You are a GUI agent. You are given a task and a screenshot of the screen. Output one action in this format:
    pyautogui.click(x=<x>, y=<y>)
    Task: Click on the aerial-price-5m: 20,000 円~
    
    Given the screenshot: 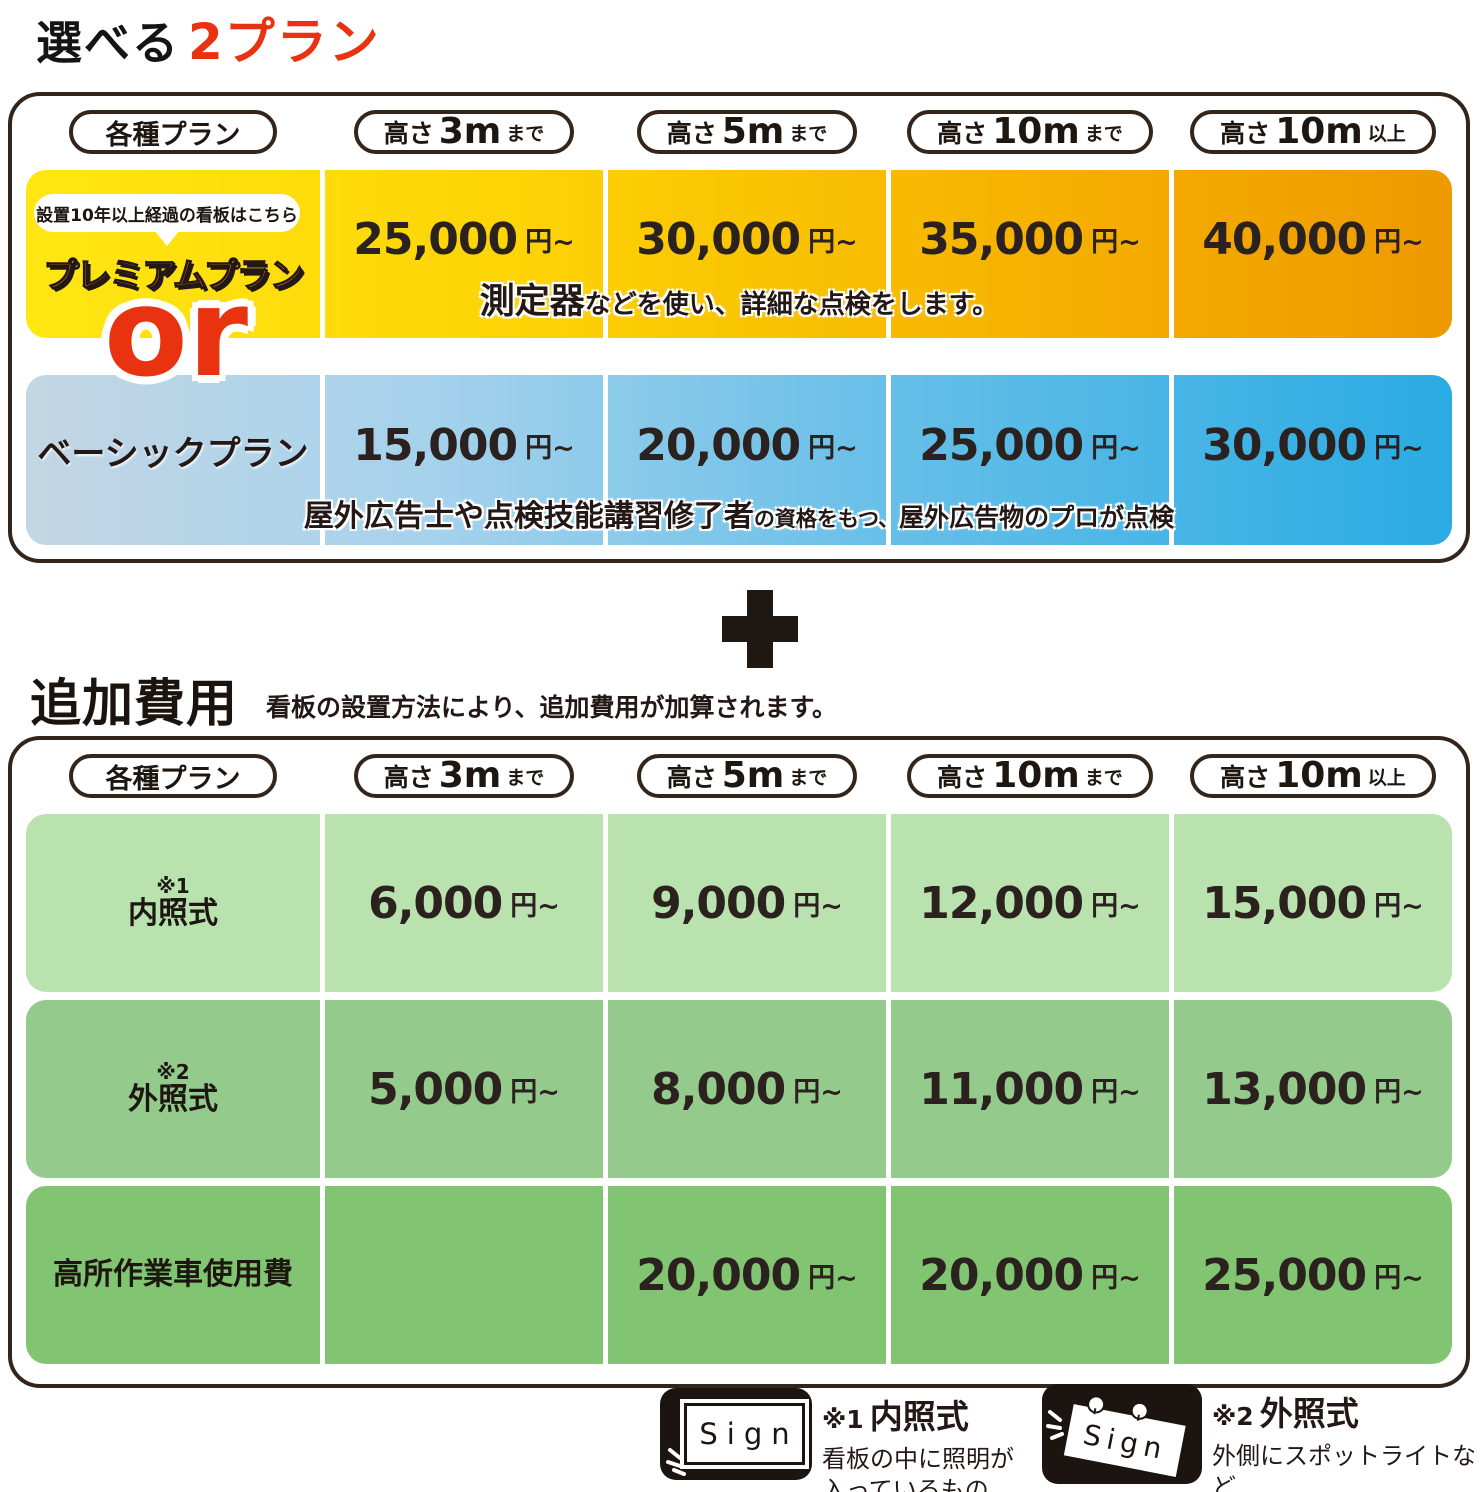 What is the action you would take?
    pyautogui.click(x=747, y=1275)
    